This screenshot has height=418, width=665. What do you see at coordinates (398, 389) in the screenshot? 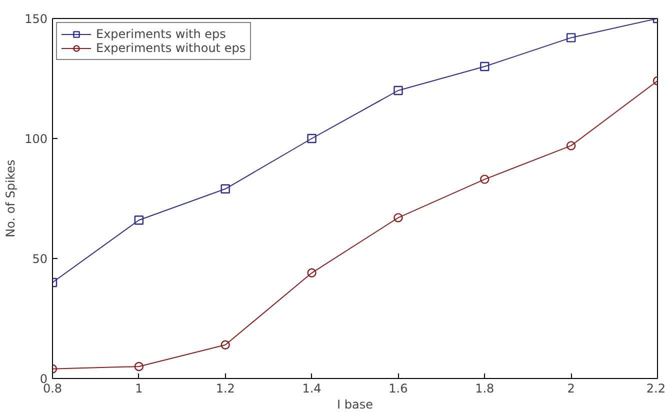
I see `x-tick-label: 1.6` at bounding box center [398, 389].